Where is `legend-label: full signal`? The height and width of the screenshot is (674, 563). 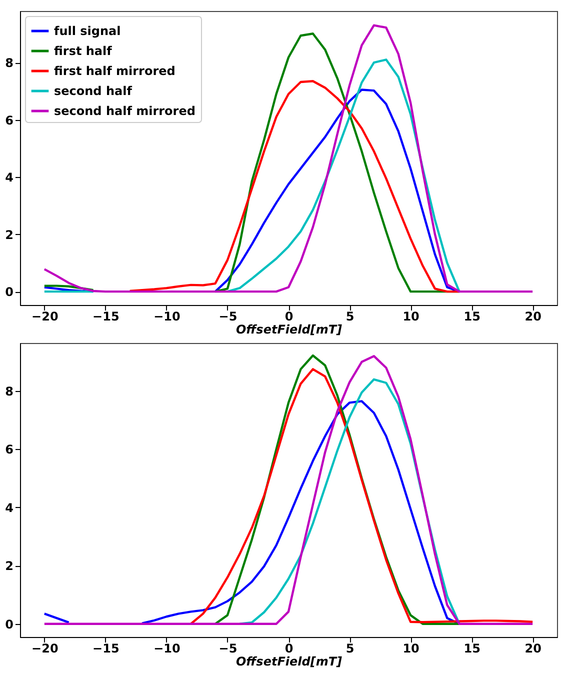 legend-label: full signal is located at coordinates (87, 31).